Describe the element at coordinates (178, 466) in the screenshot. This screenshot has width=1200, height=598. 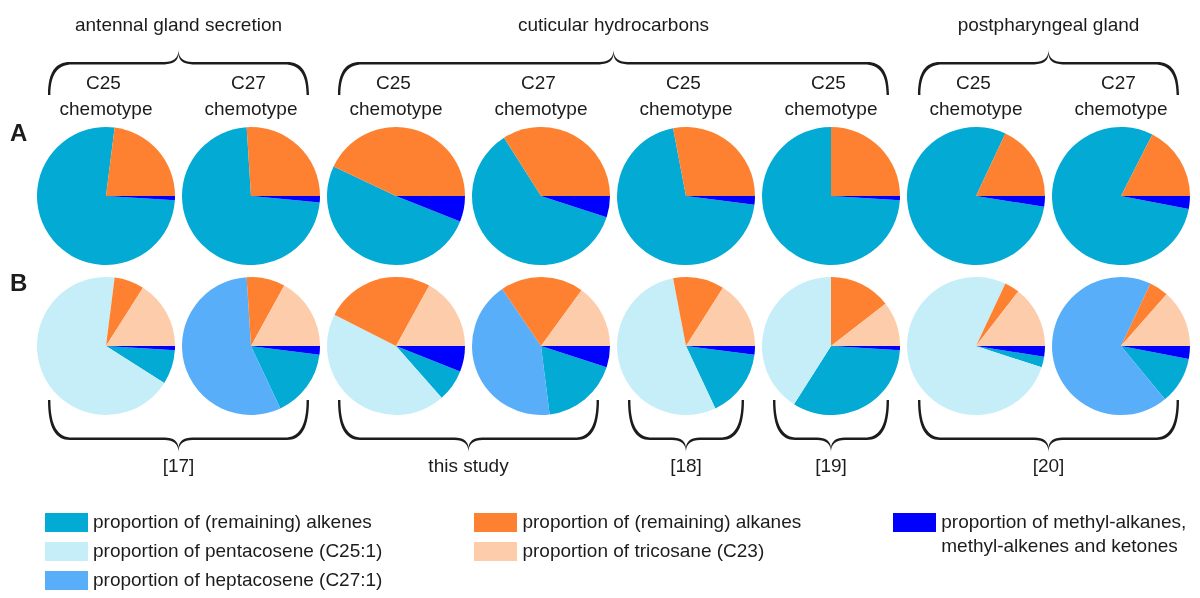
I see `text: [17]` at that location.